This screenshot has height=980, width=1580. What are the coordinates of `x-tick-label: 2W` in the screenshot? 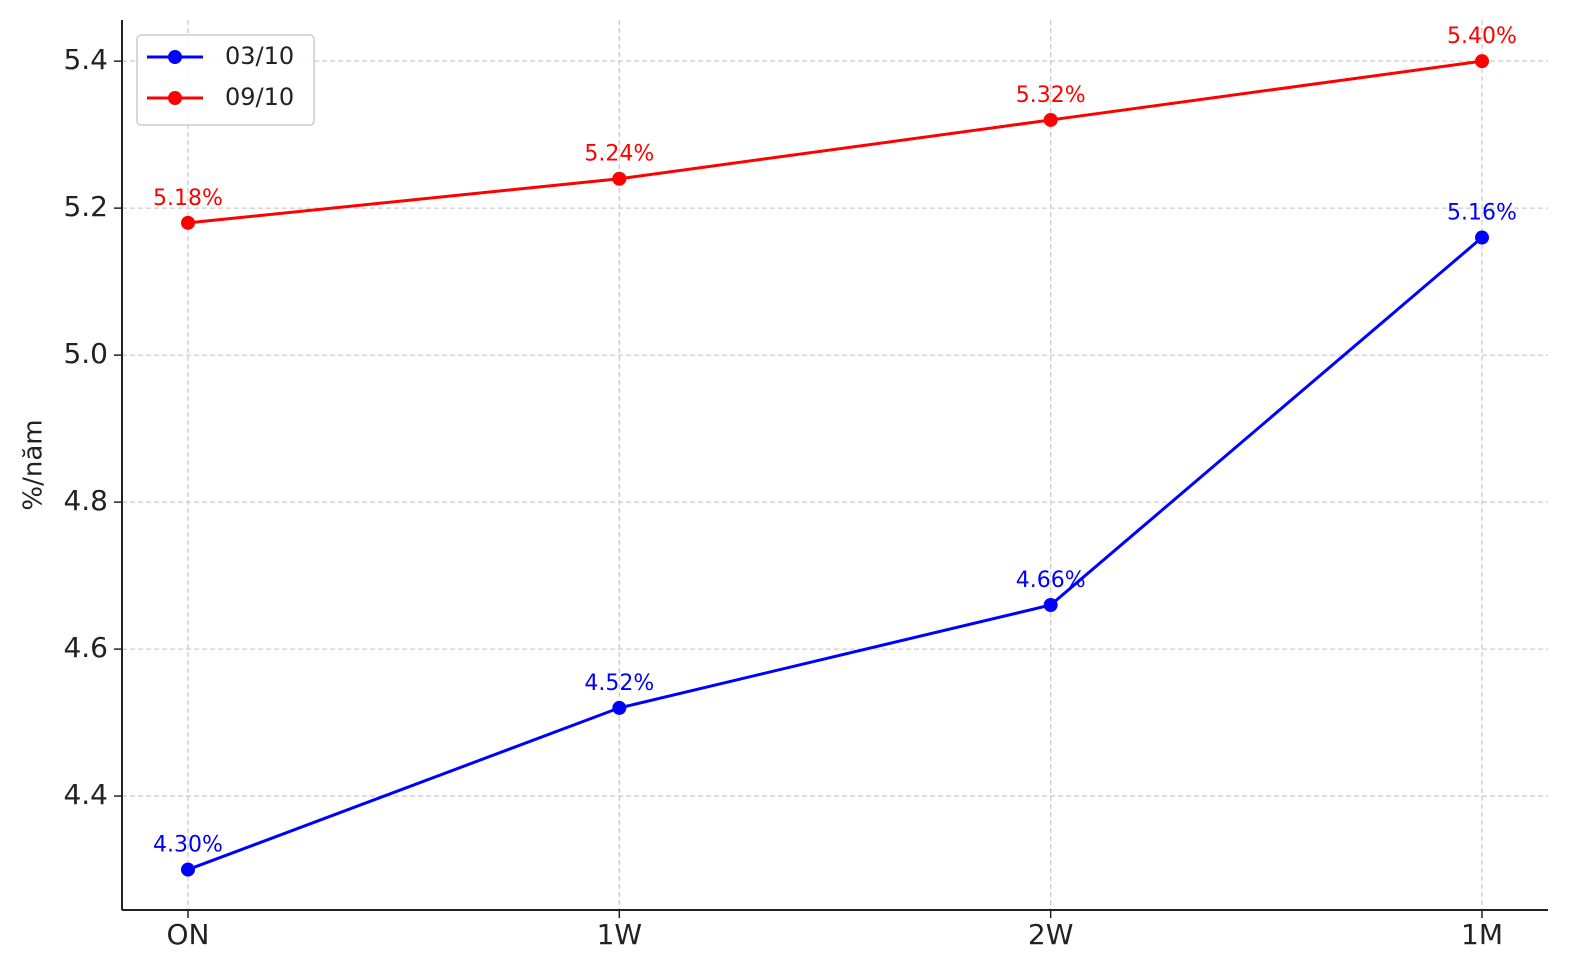 It's located at (1051, 934).